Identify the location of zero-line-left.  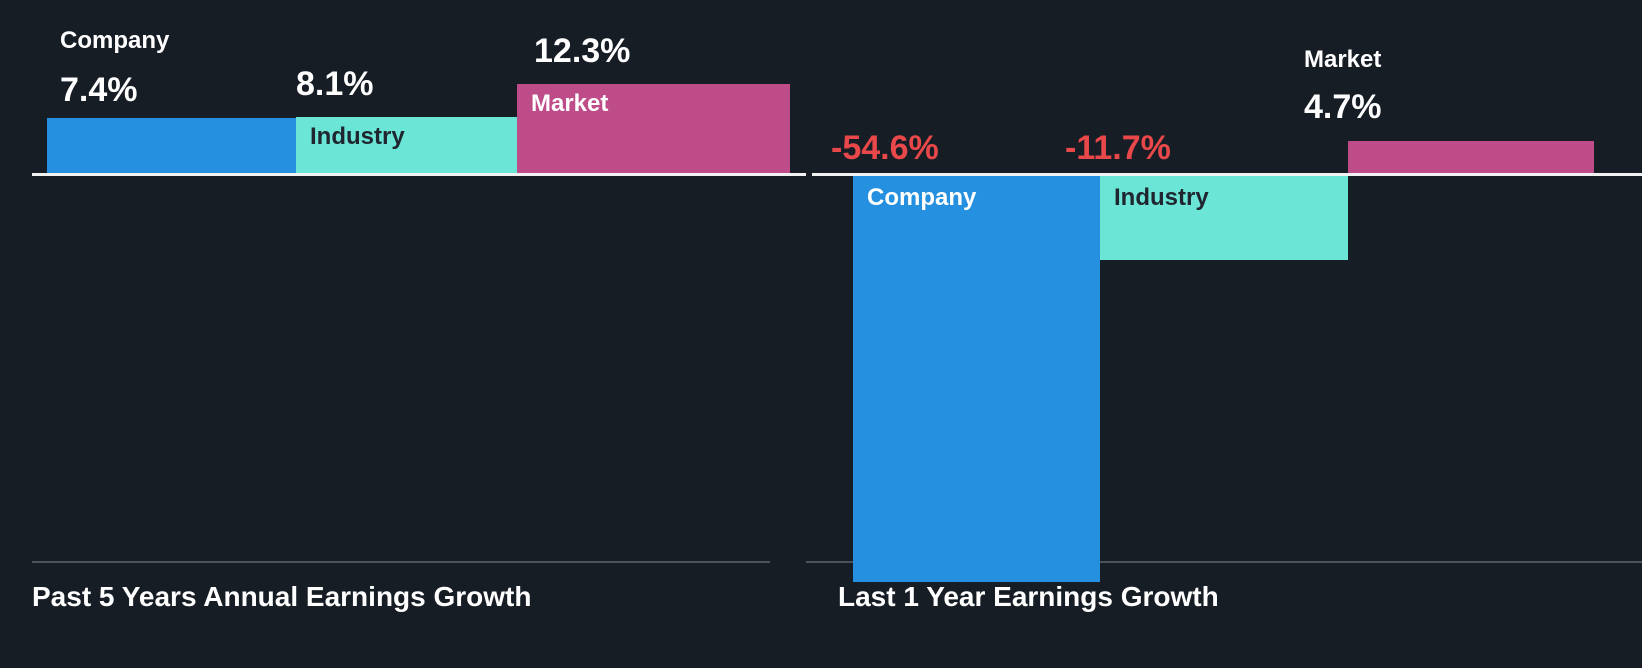
(419, 174).